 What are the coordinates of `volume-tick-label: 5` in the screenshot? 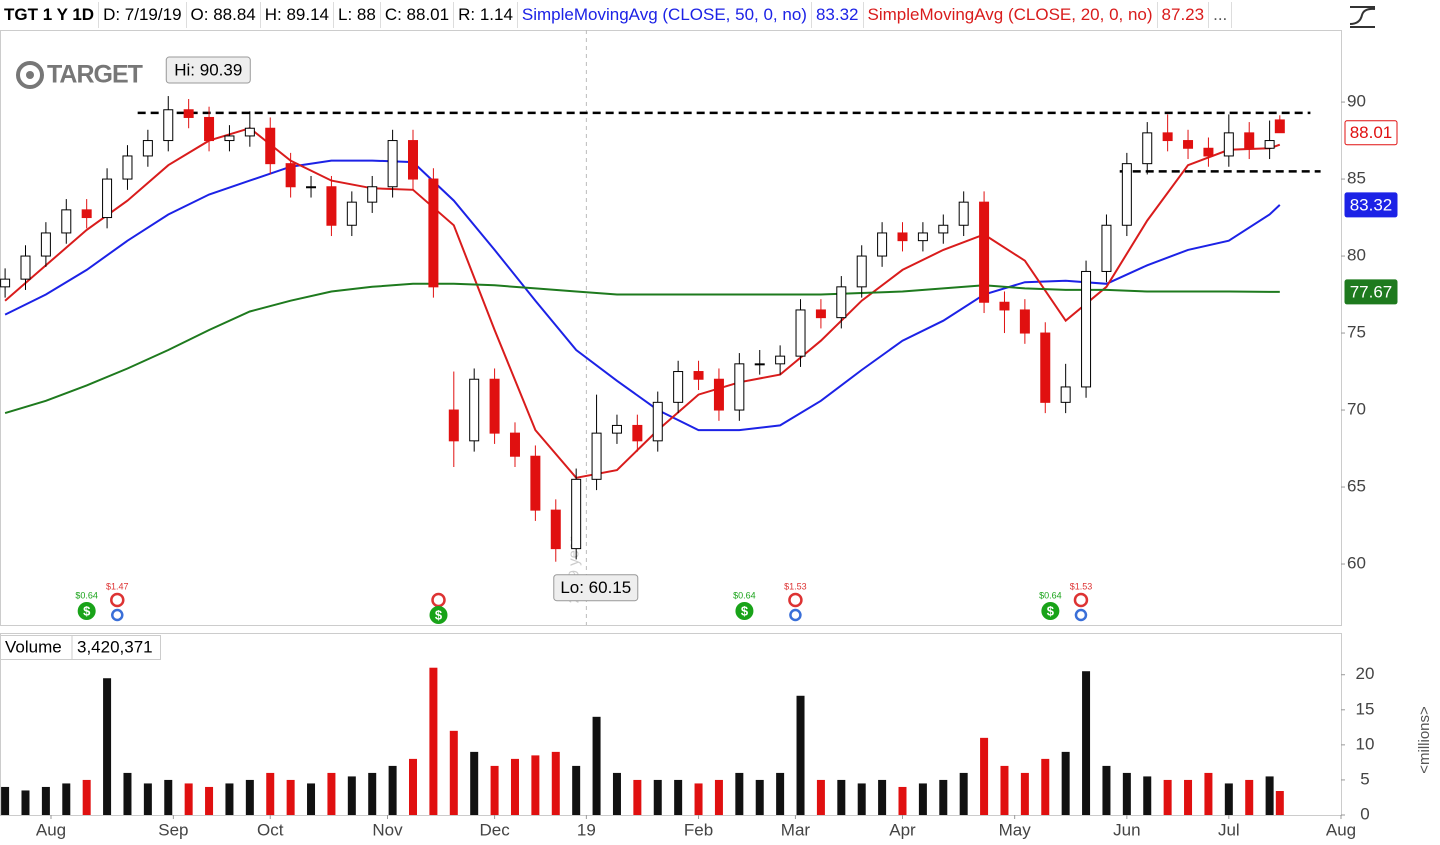 It's located at (1364, 778).